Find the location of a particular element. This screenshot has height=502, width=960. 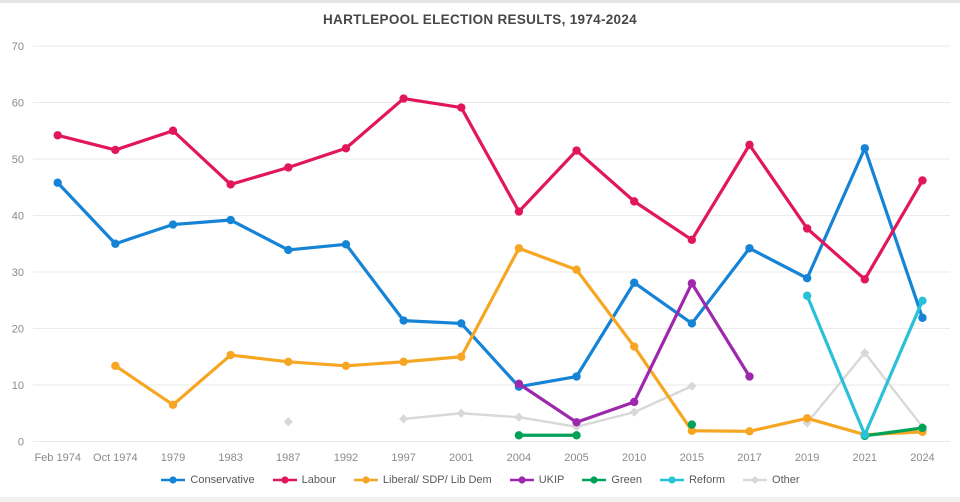

point-labour-2017 is located at coordinates (749, 145).